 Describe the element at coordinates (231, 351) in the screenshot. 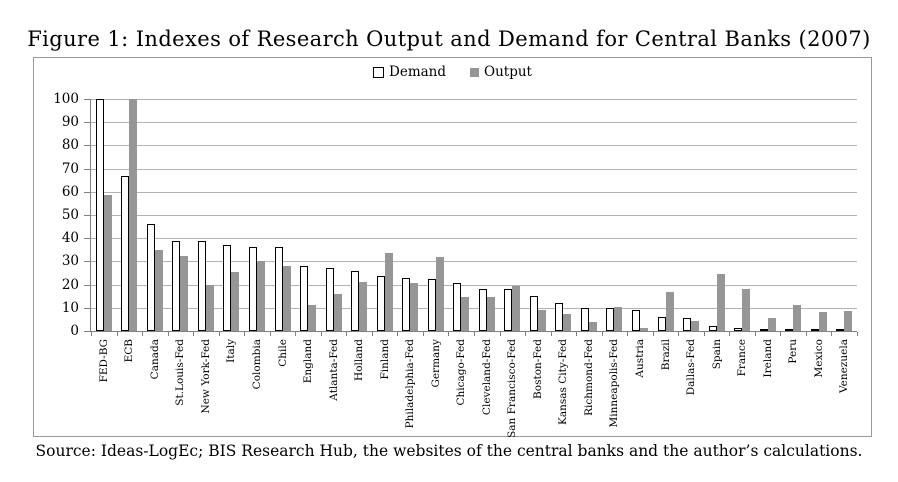

I see `x-axis-label: Italy` at that location.